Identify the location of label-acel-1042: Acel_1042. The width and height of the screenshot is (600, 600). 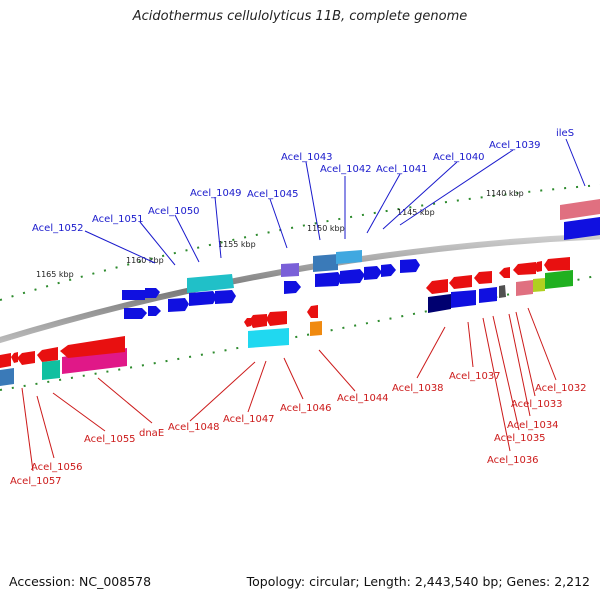
(346, 169).